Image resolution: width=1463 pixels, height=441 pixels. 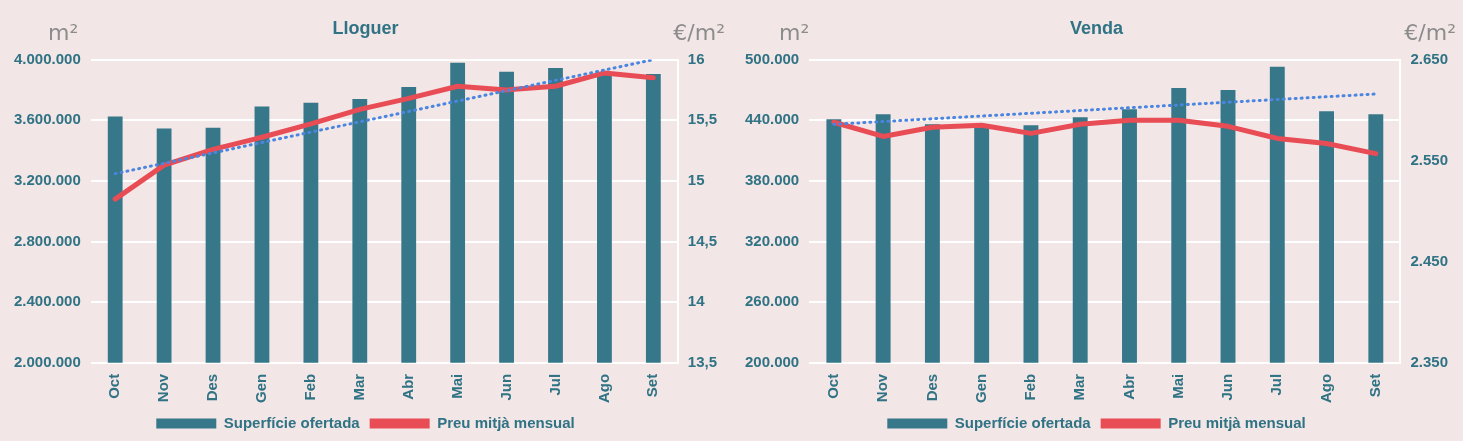 What do you see at coordinates (47, 58) in the screenshot?
I see `y-tick-label: 4.000.000` at bounding box center [47, 58].